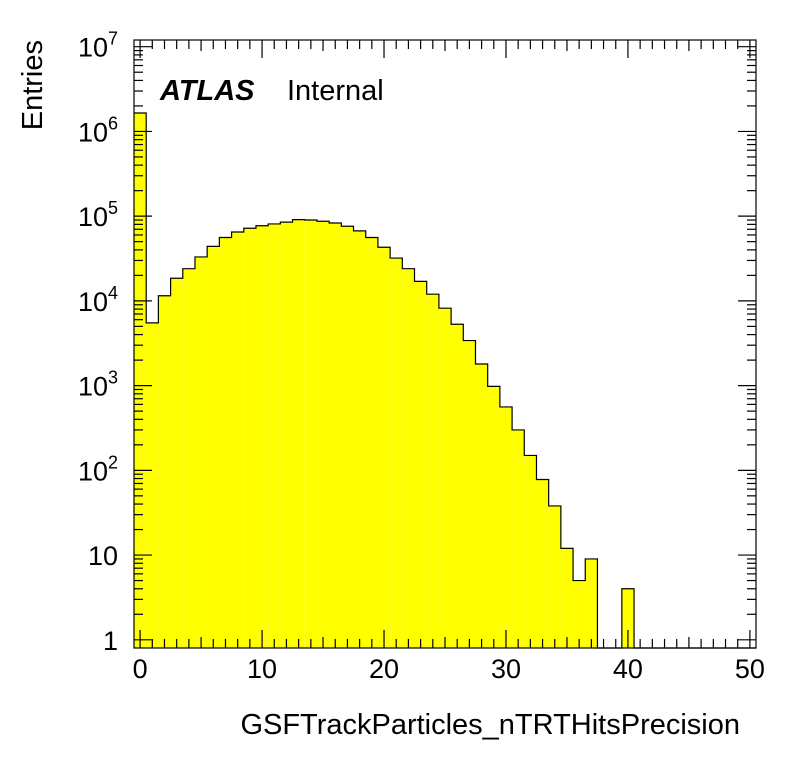 The height and width of the screenshot is (772, 796). I want to click on y-tick-label: 1, so click(110, 641).